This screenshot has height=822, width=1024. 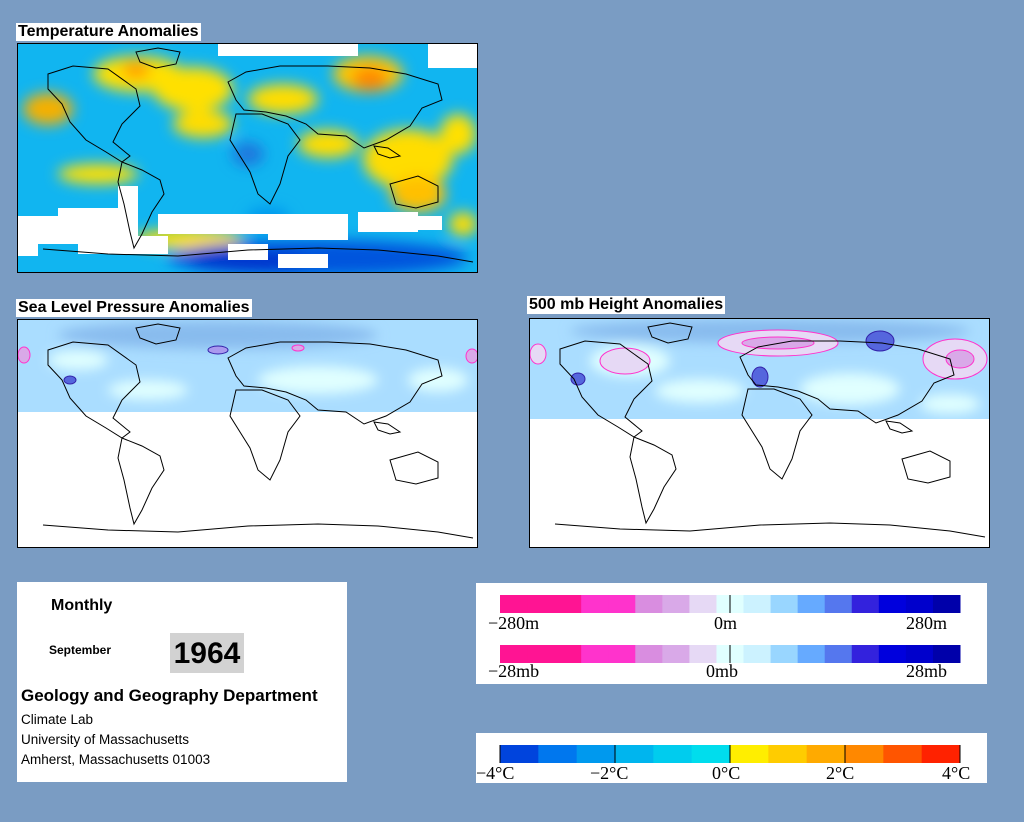 I want to click on department-label: Geology and Geography Department, so click(x=169, y=695).